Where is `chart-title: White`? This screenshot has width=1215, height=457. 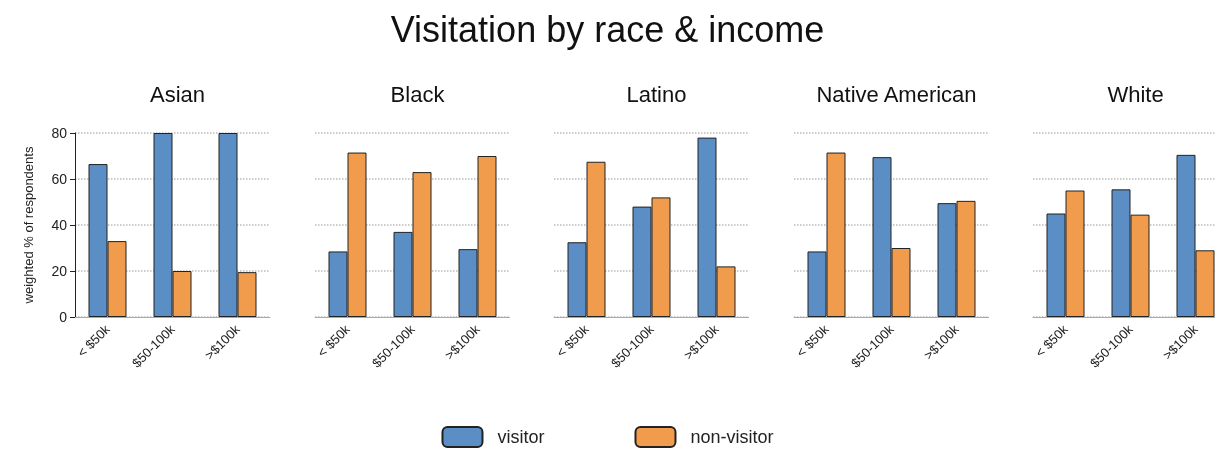
chart-title: White is located at coordinates (1135, 94).